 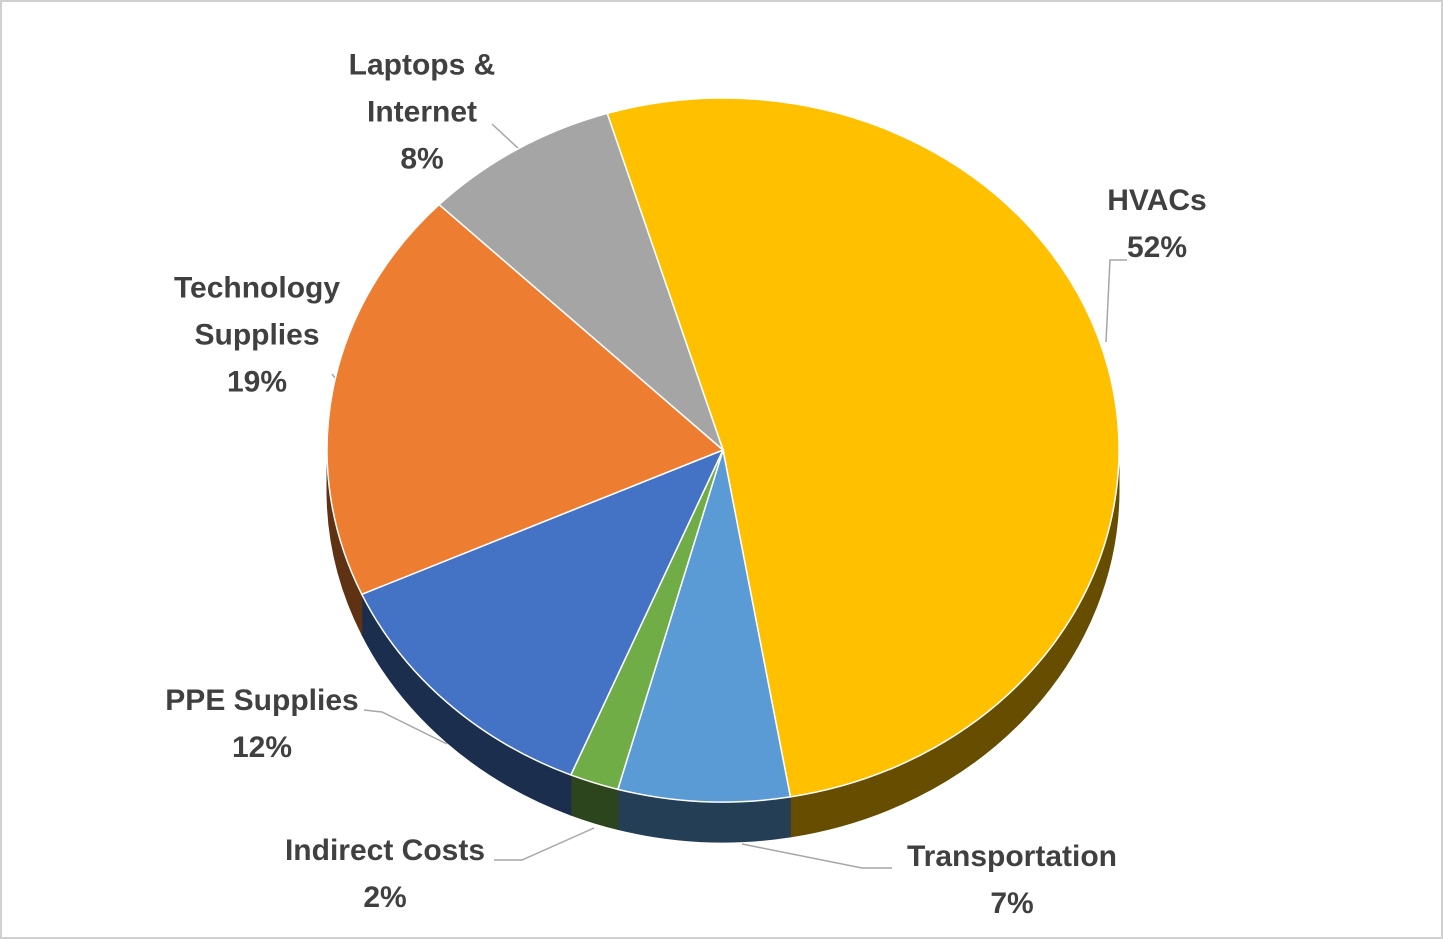 I want to click on value-label: 19%, so click(x=257, y=382).